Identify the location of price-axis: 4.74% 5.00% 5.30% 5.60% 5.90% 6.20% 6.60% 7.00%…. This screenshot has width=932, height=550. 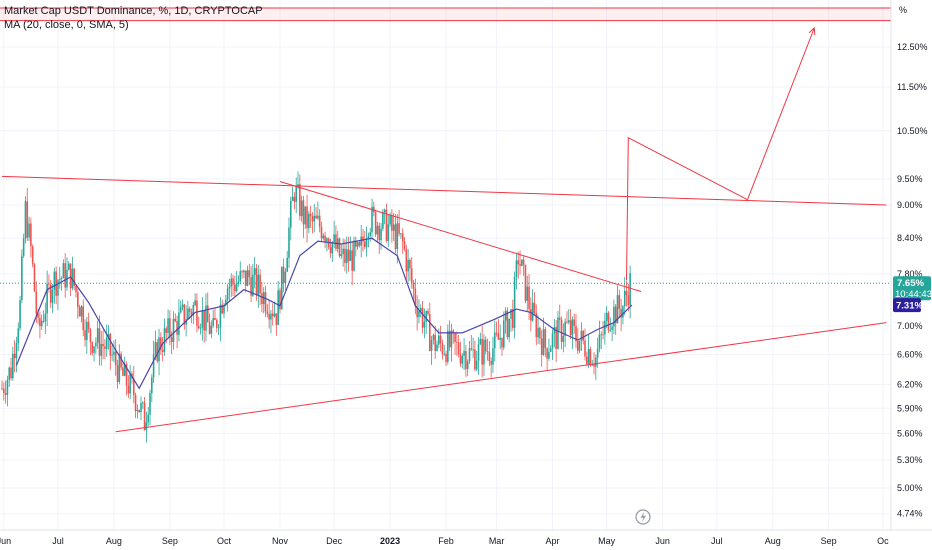
(912, 280).